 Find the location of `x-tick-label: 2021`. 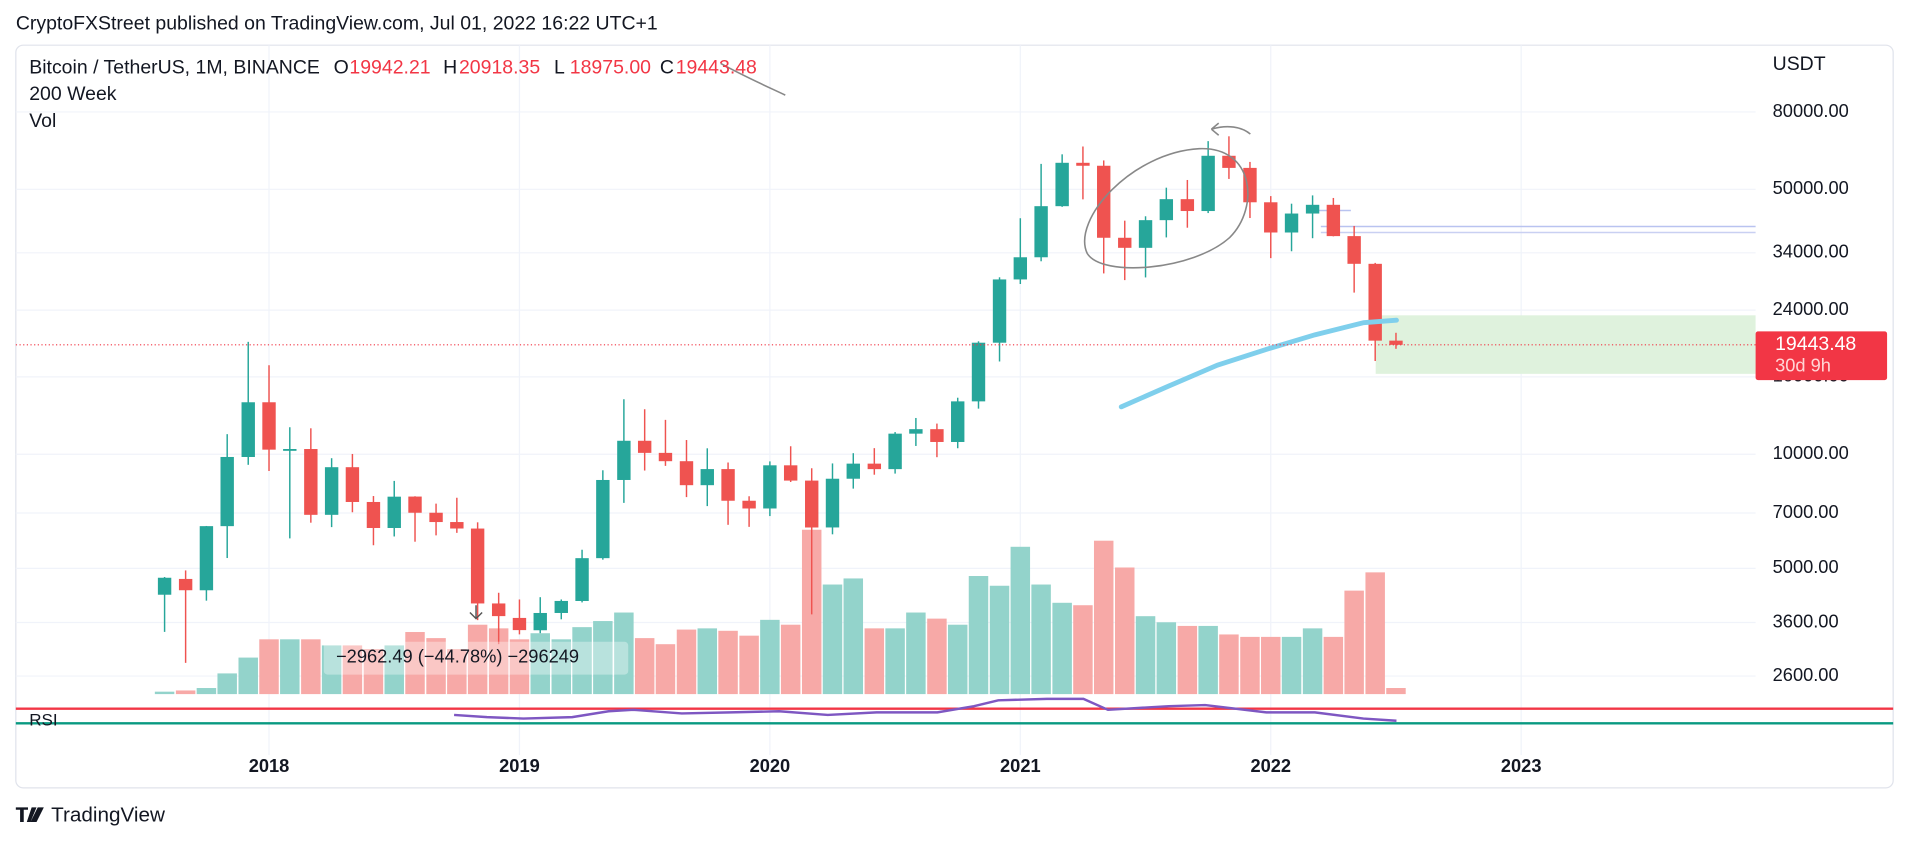

x-tick-label: 2021 is located at coordinates (1020, 765).